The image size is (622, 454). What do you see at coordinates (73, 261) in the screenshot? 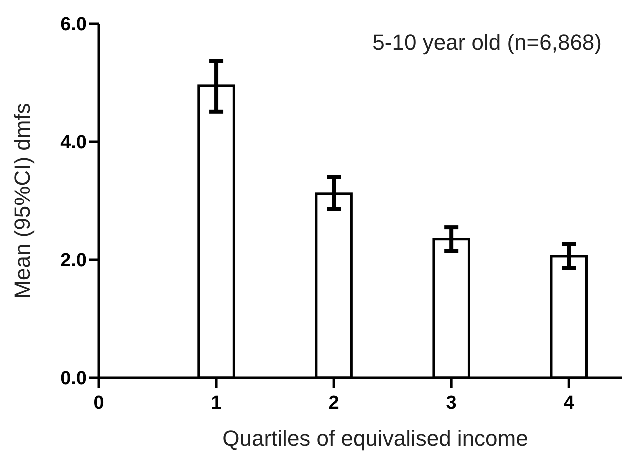
I see `y-tick-label: 2.0` at bounding box center [73, 261].